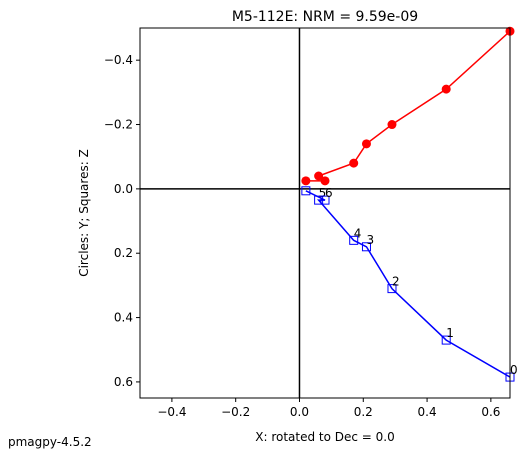  I want to click on x-tick-label: −0.4, so click(171, 412).